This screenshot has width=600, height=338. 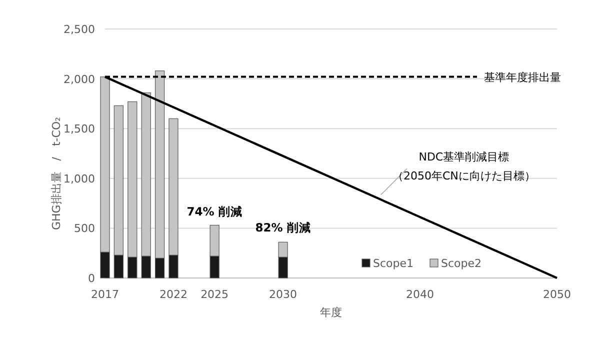 What do you see at coordinates (214, 294) in the screenshot?
I see `x-tick-label: 2025` at bounding box center [214, 294].